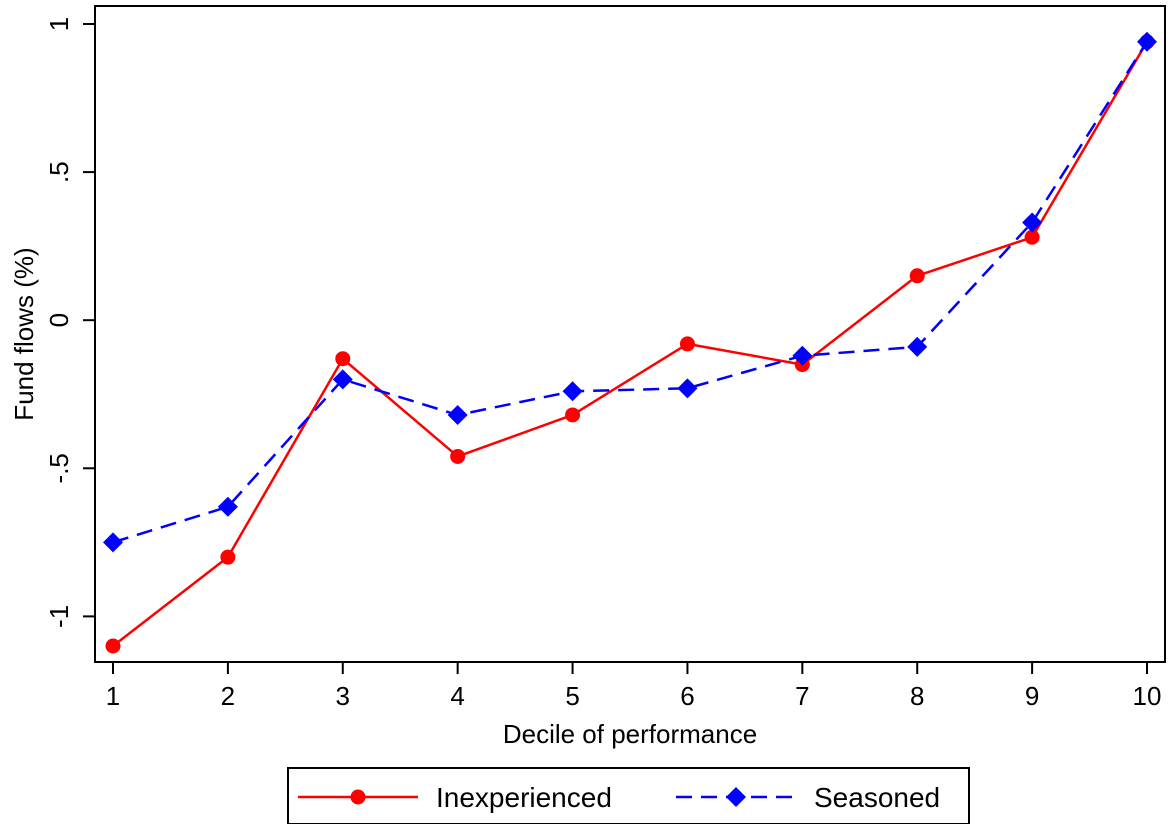 This screenshot has height=824, width=1172. I want to click on x-tick-label: 10, so click(1147, 696).